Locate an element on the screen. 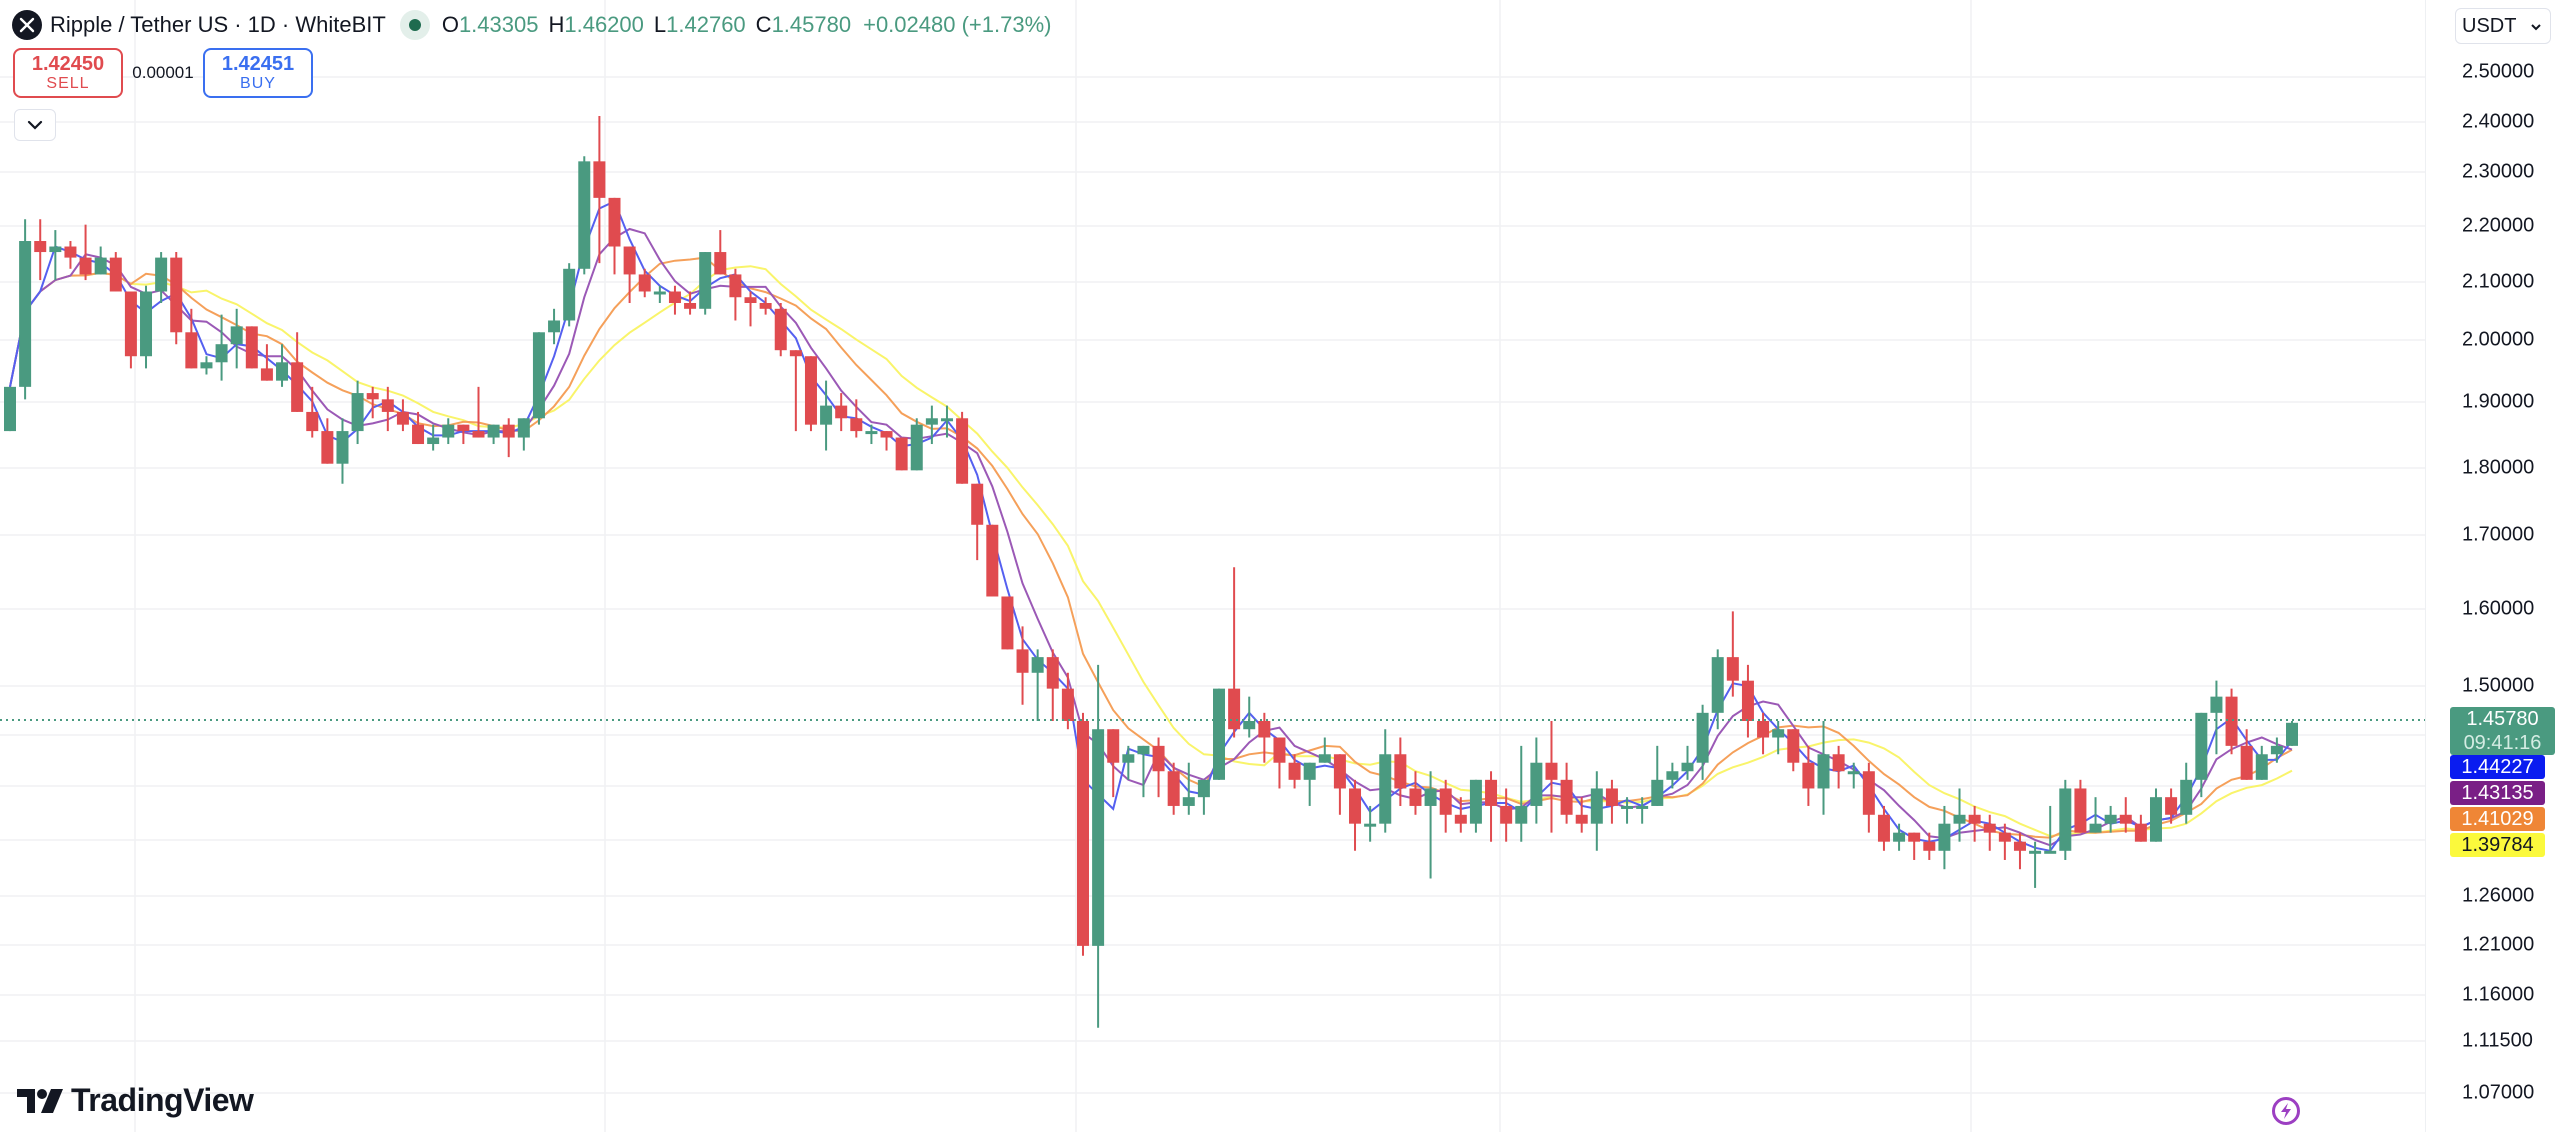  price-tick: 1.70000 is located at coordinates (2498, 534).